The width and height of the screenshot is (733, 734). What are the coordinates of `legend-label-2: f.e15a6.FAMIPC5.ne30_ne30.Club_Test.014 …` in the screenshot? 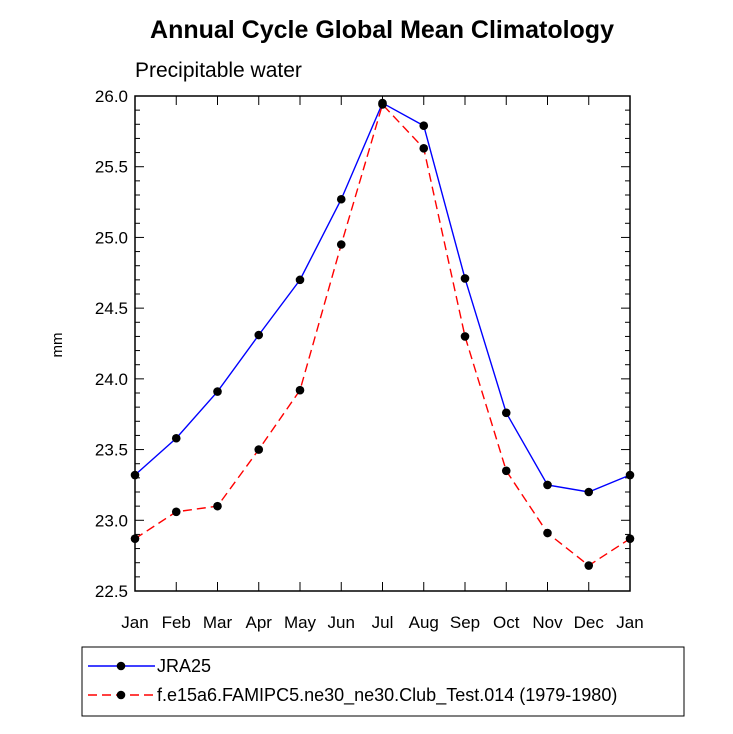 It's located at (387, 695).